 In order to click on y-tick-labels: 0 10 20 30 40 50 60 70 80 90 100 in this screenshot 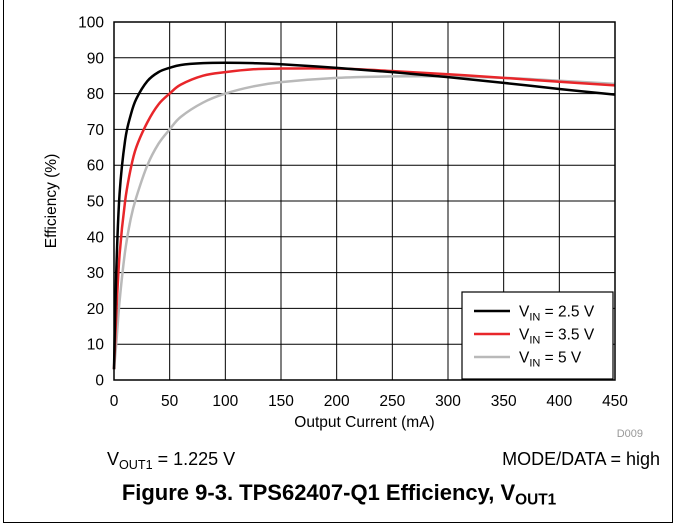, I will do `click(91, 202)`.